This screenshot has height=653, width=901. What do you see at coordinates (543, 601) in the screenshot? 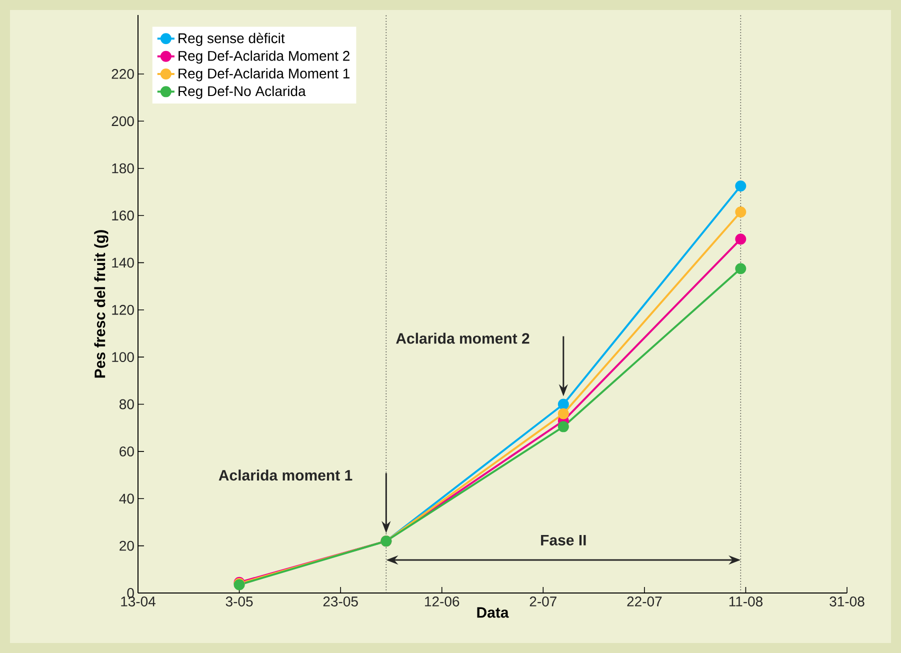
I see `x-tick-label: 2-07` at bounding box center [543, 601].